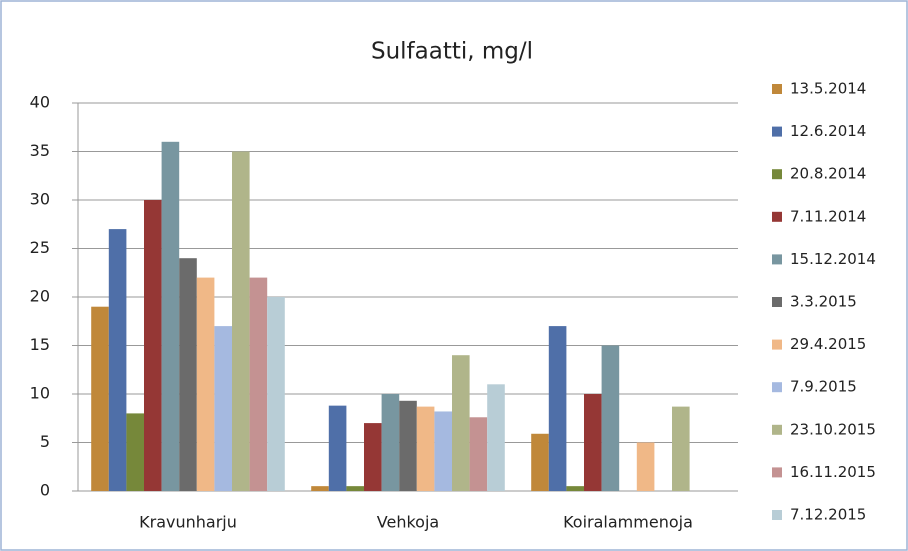 The width and height of the screenshot is (908, 551). I want to click on y-tick-label: 20, so click(40, 296).